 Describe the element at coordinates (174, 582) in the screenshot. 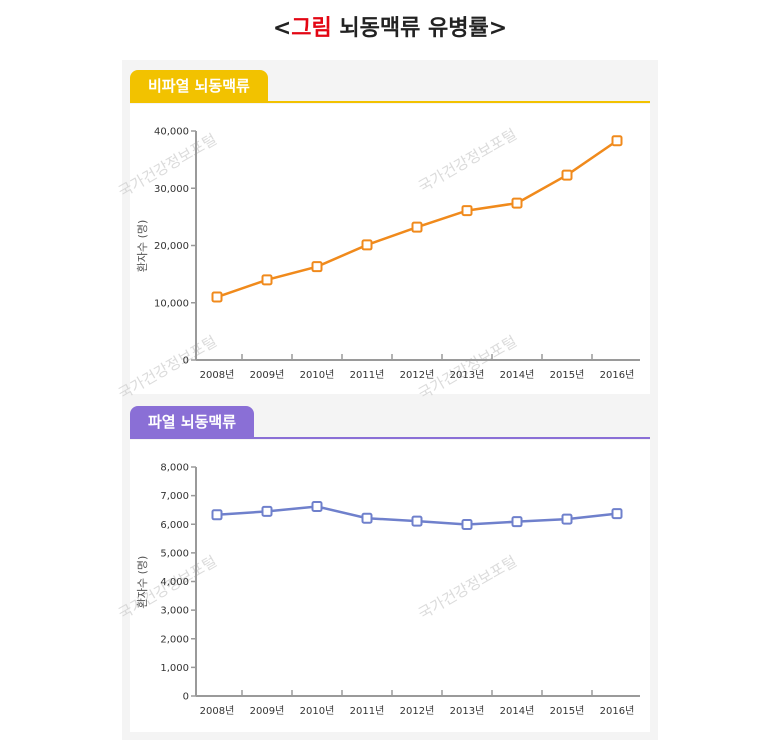

I see `y-tick-label: 4,000` at that location.